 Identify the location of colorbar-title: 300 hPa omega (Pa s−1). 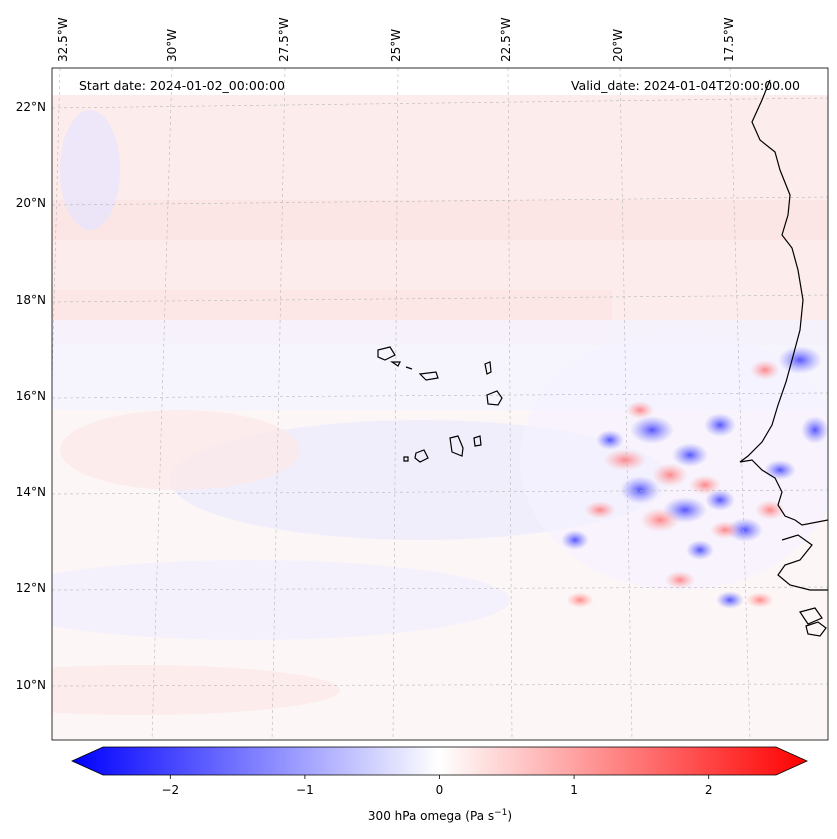
(440, 815).